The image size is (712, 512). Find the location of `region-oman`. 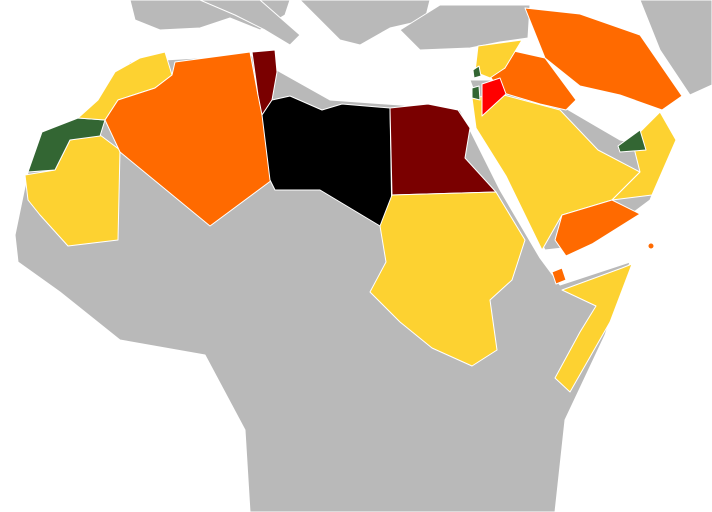

region-oman is located at coordinates (644, 156).